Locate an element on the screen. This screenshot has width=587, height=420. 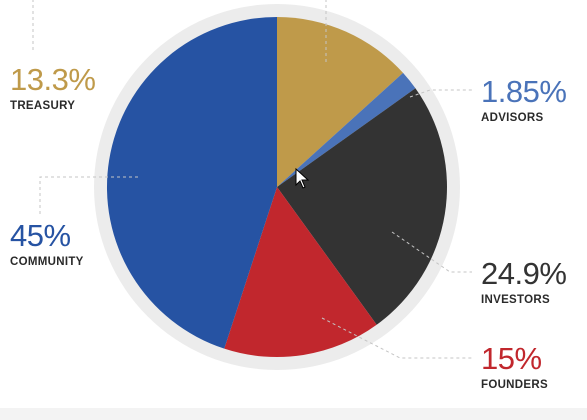
label-community: 45% COMMUNITY is located at coordinates (47, 244).